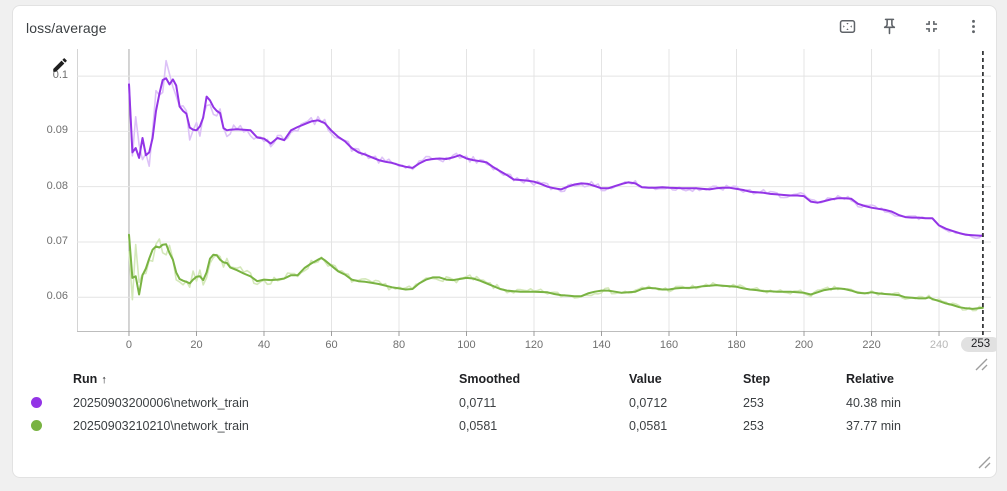 Image resolution: width=1007 pixels, height=491 pixels. Describe the element at coordinates (648, 425) in the screenshot. I see `run-value: 0,0581` at that location.